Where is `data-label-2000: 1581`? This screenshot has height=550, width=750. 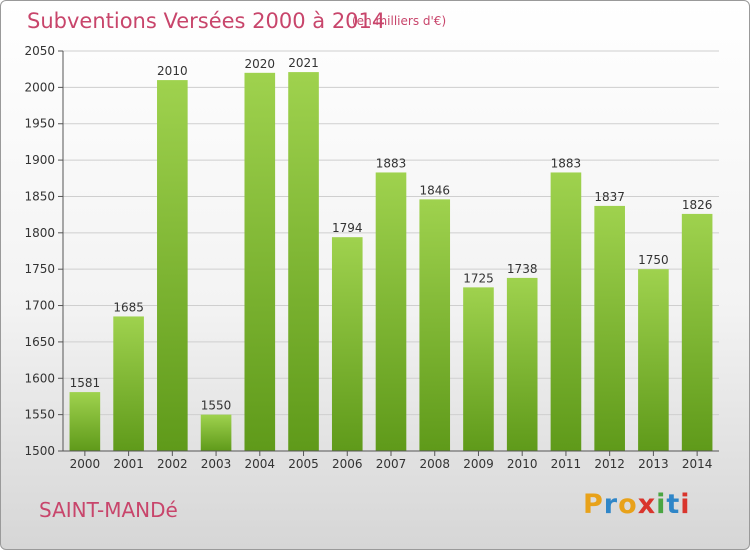
data-label-2000: 1581 is located at coordinates (85, 383).